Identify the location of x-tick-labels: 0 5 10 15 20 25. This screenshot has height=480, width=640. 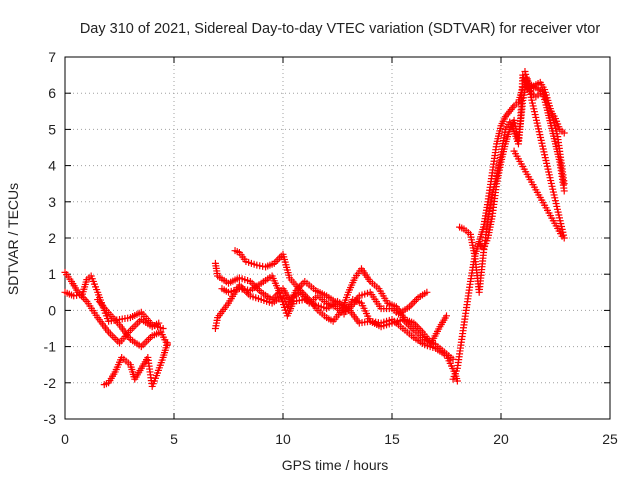
(339, 439).